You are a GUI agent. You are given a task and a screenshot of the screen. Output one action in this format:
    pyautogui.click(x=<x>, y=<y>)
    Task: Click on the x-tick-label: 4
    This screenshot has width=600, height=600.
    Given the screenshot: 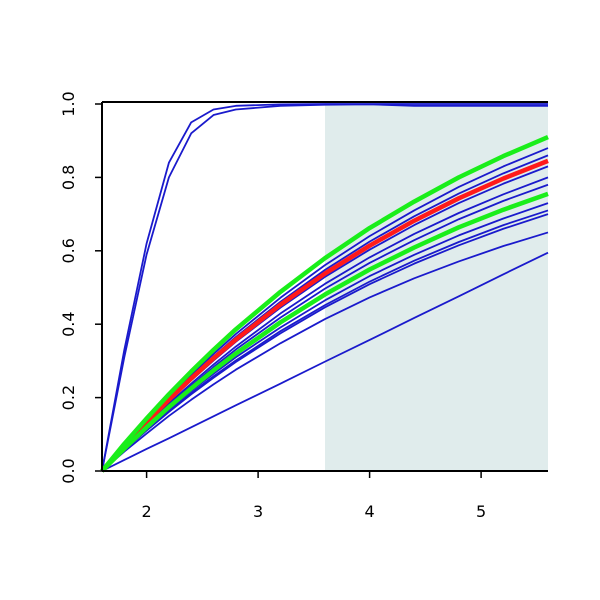 What is the action you would take?
    pyautogui.click(x=370, y=511)
    